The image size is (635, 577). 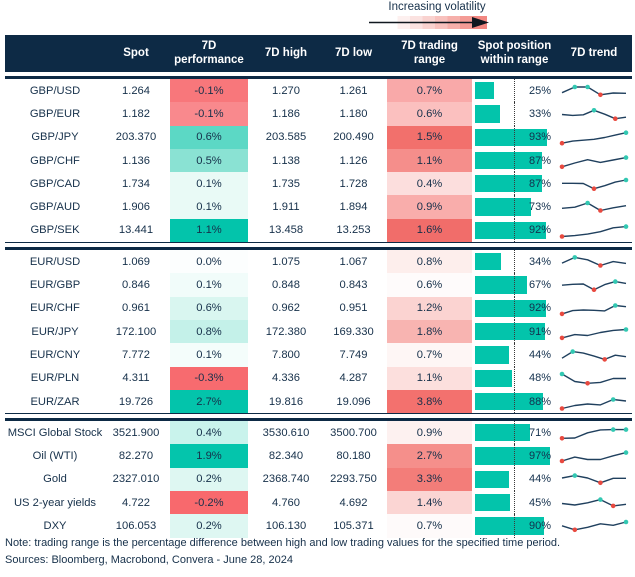 I want to click on low-value: 1.180, so click(x=353, y=113).